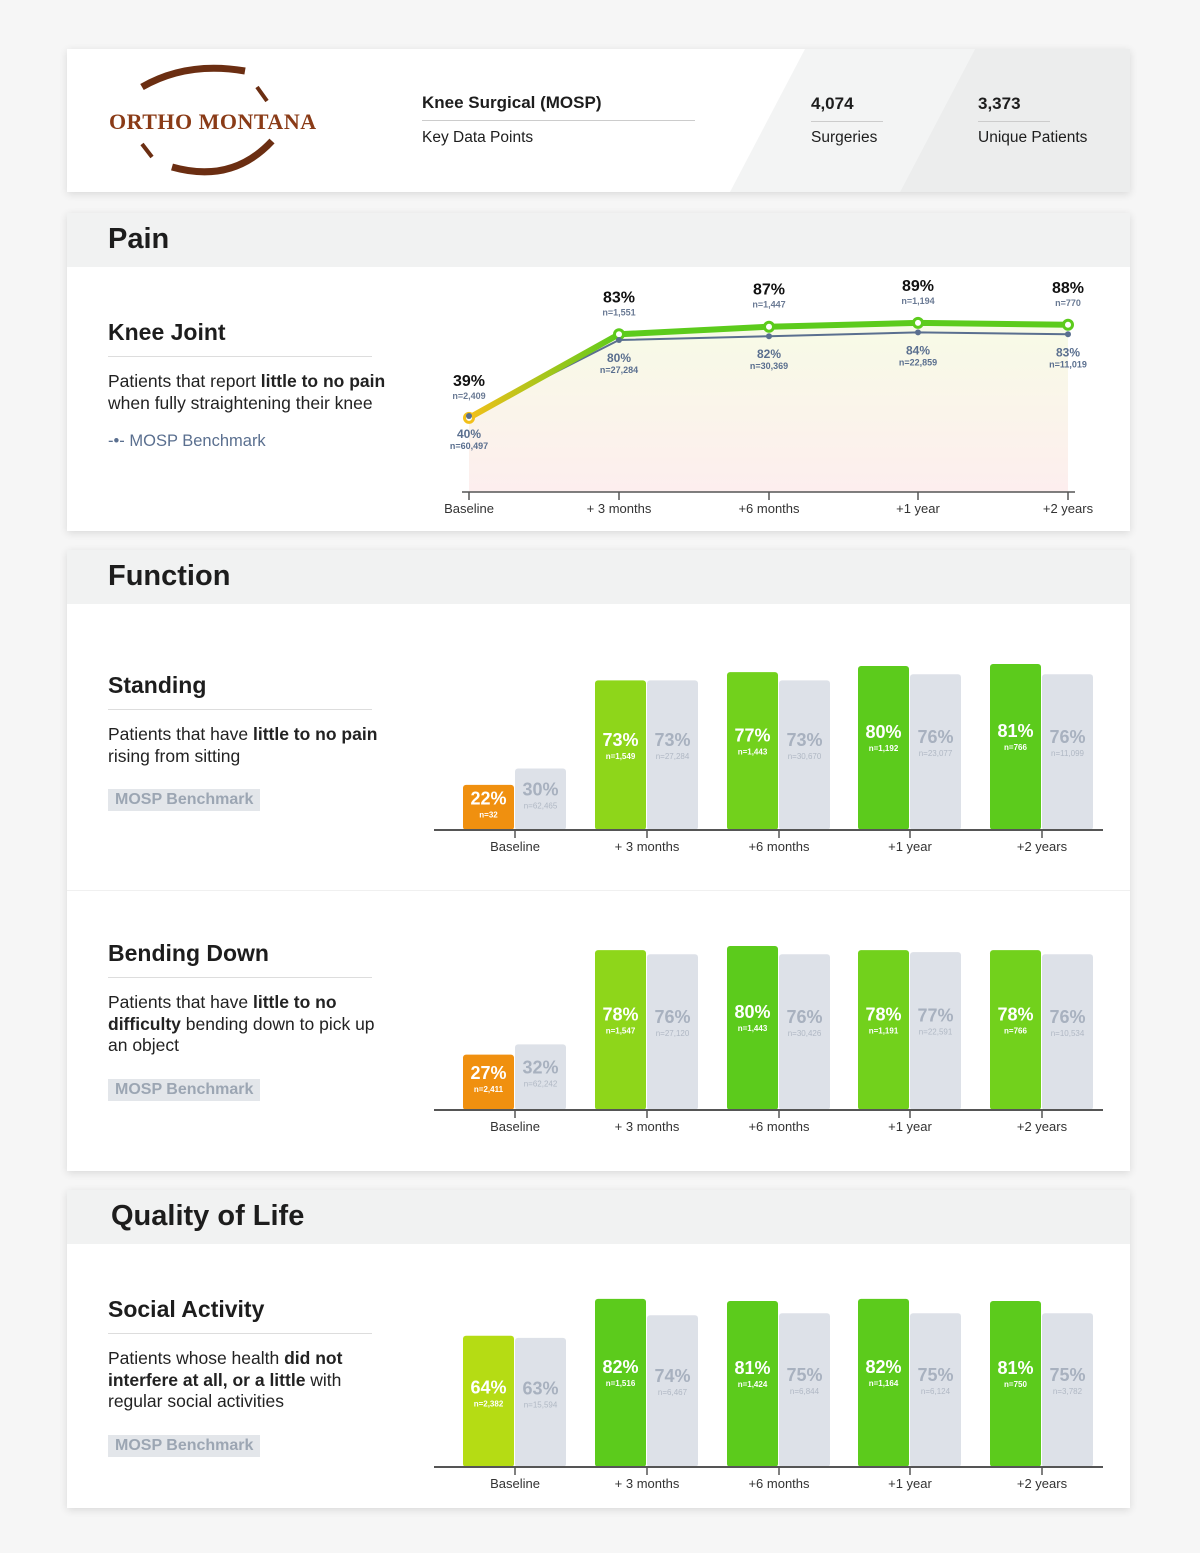  I want to click on section-band: Function, so click(598, 577).